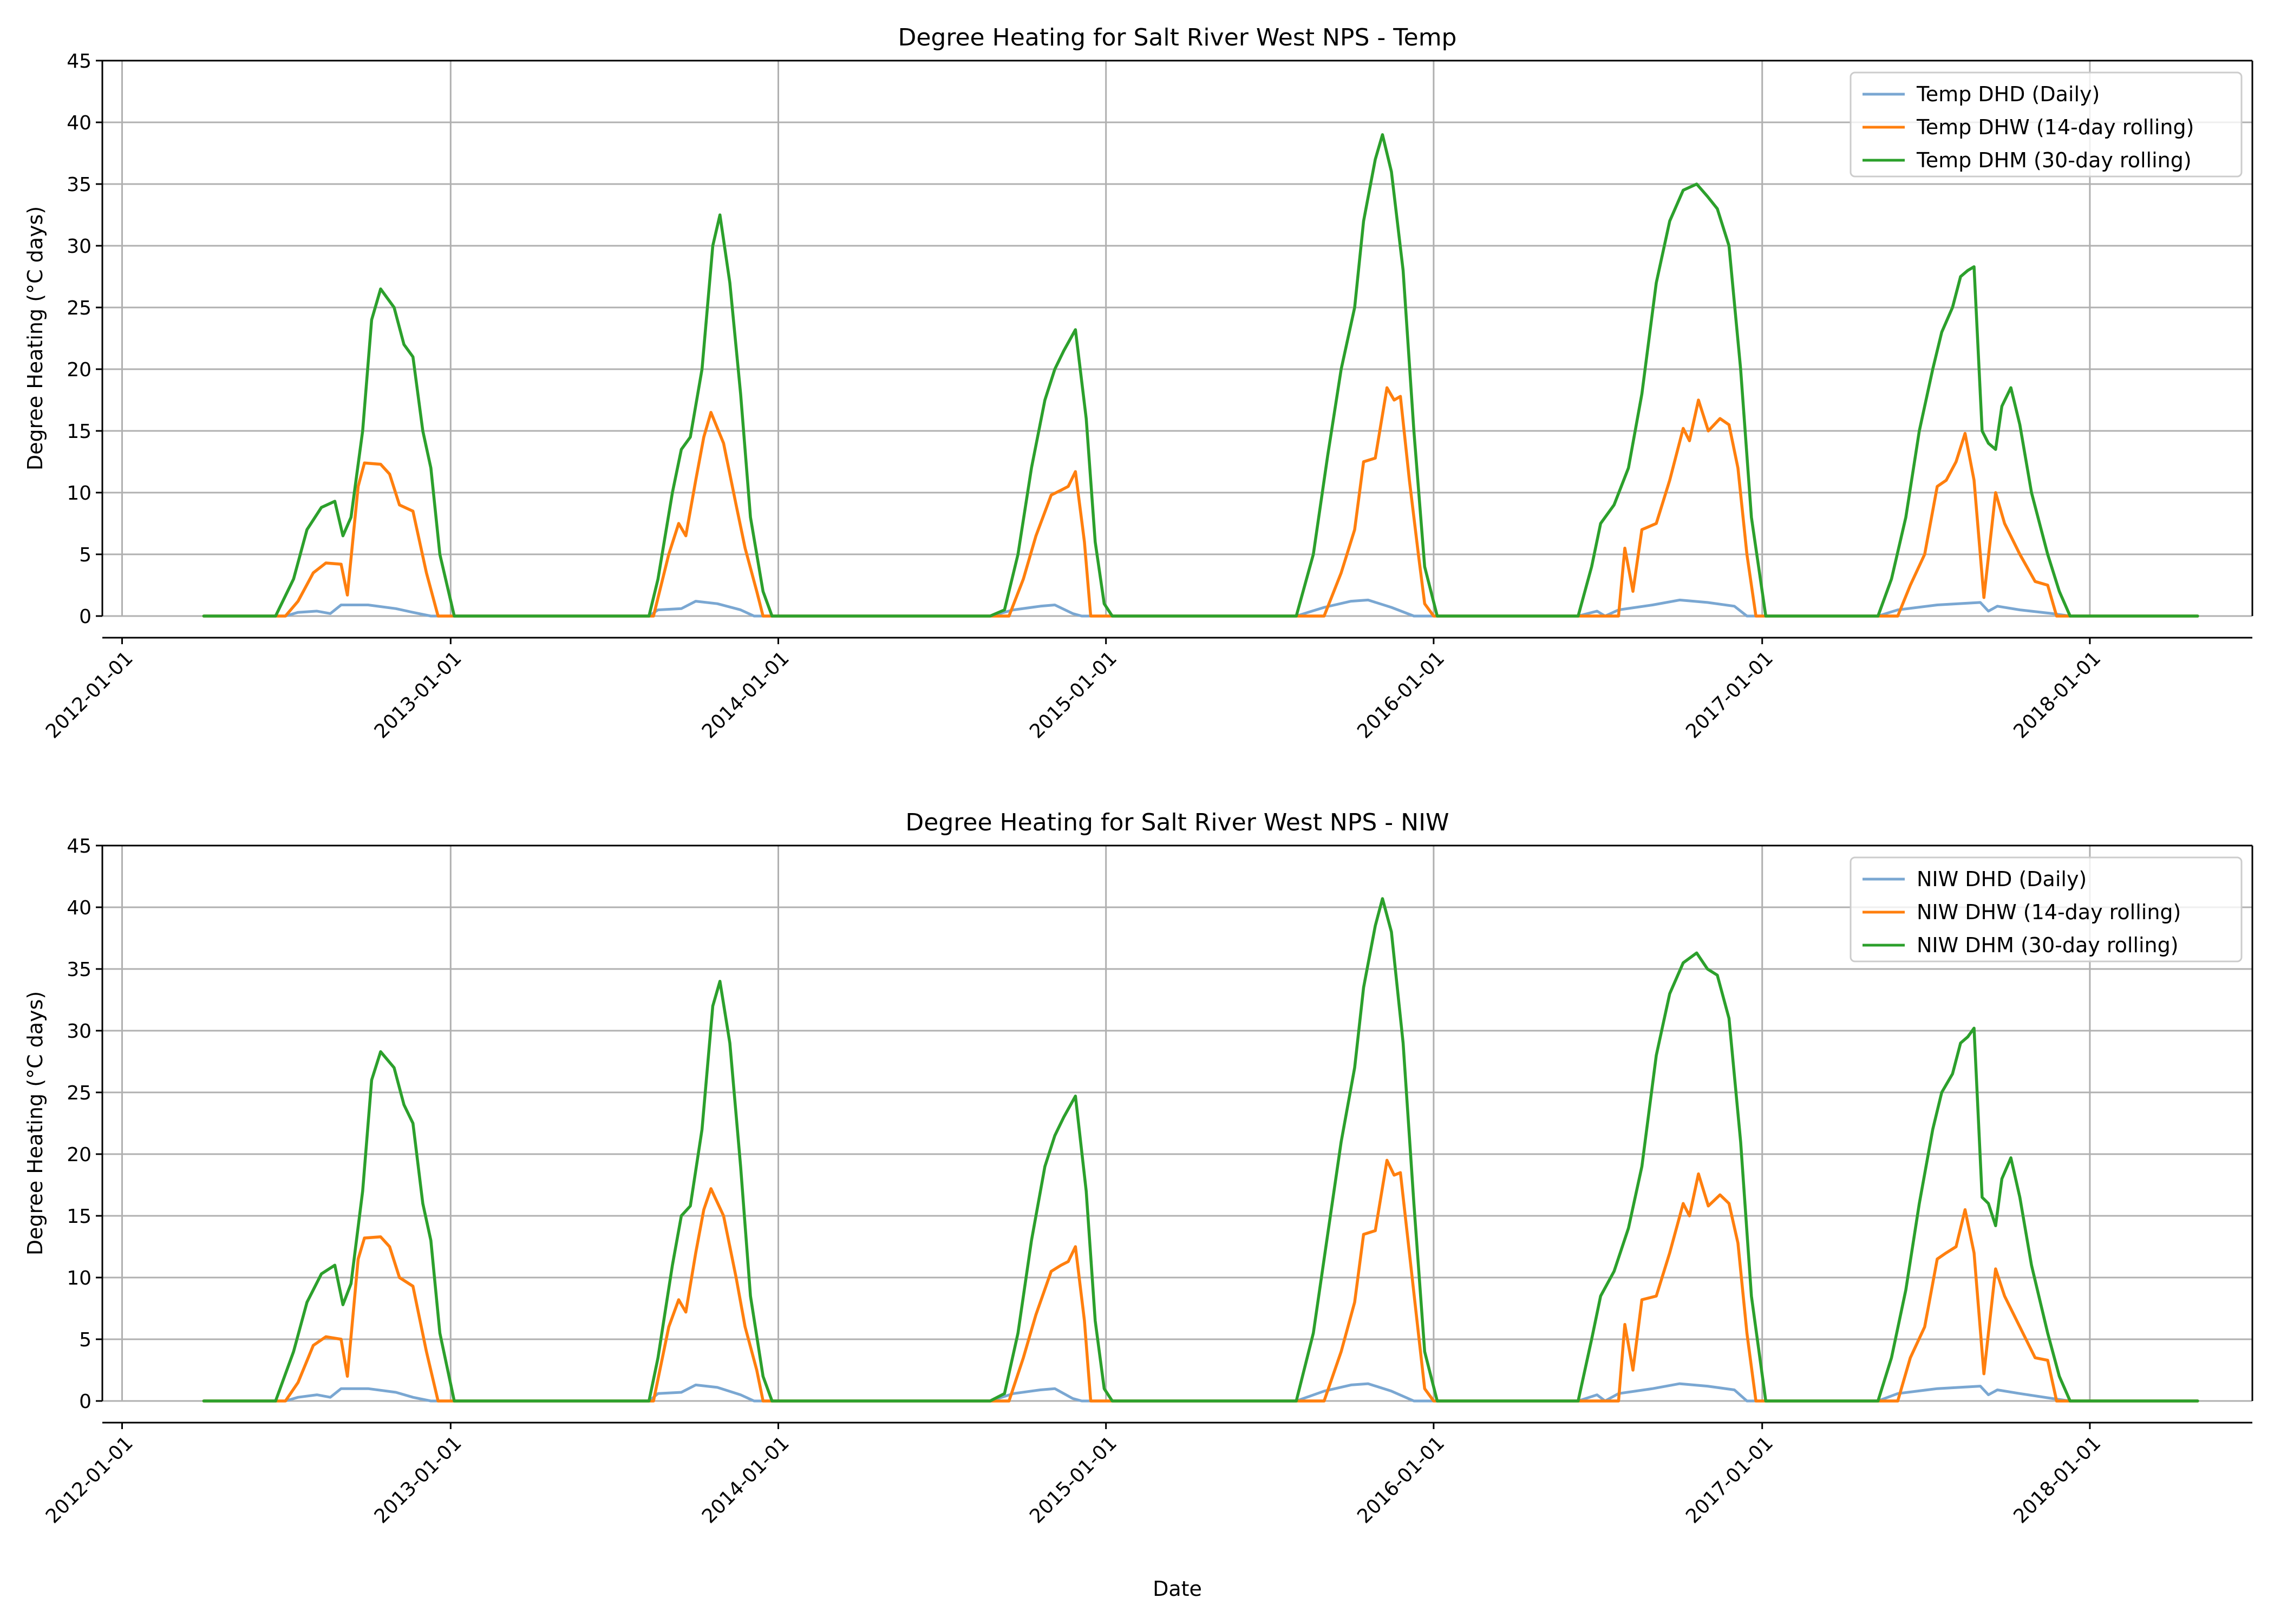  Describe the element at coordinates (2048, 945) in the screenshot. I see `legend-entry: NIW DHM (30-day rolling)` at that location.